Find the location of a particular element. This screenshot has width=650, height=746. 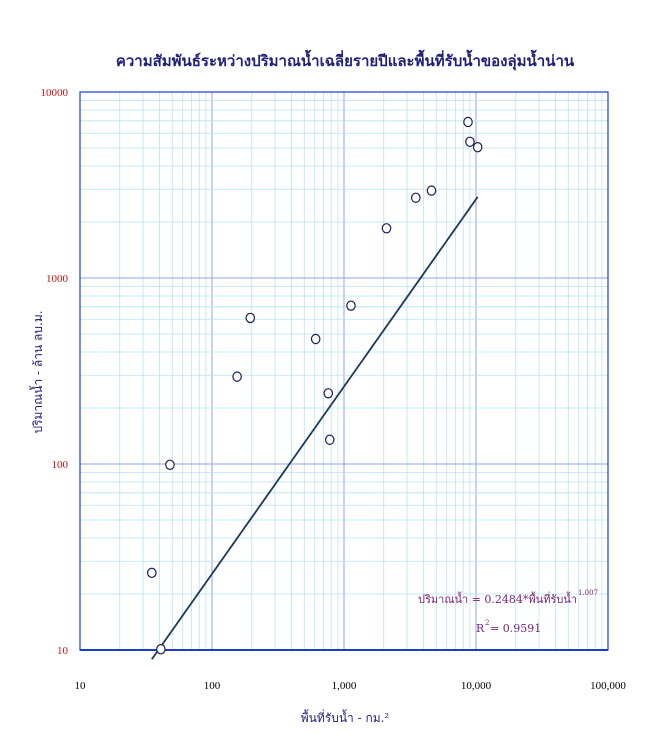

x-axis-ticks: 10 100 1,000 10,000 100,000 is located at coordinates (351, 686).